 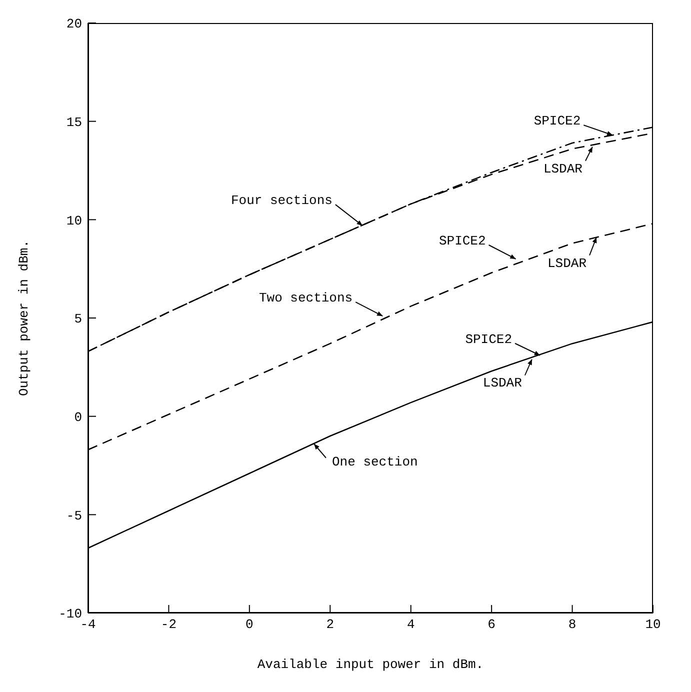 I want to click on x-tick-label: 8, so click(x=572, y=624).